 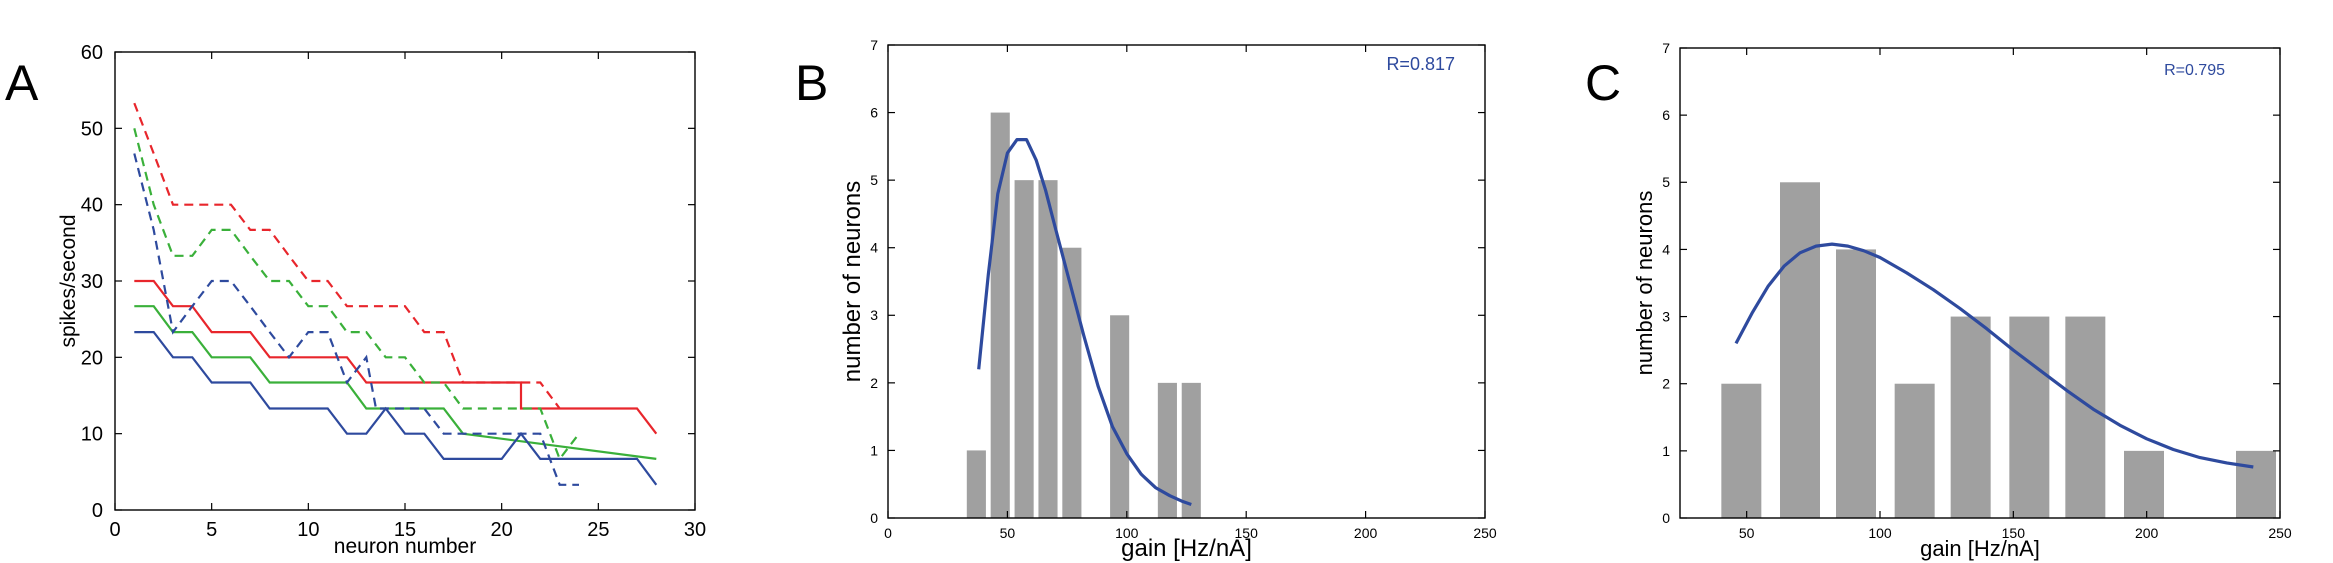 I want to click on y-tick-label: 20, so click(x=92, y=358).